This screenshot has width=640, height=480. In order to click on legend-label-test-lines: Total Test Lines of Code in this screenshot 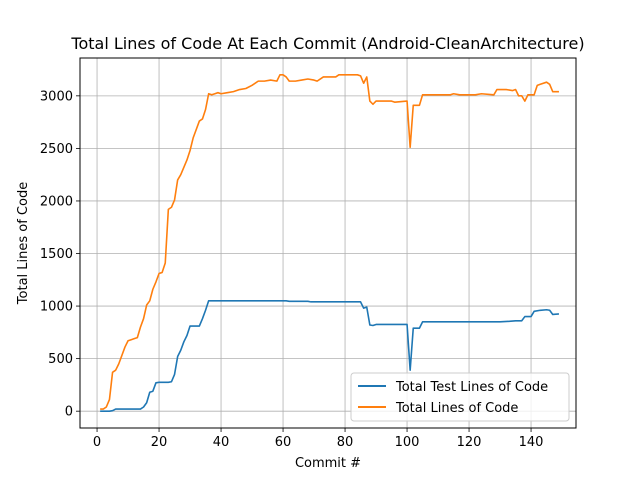, I will do `click(471, 387)`.